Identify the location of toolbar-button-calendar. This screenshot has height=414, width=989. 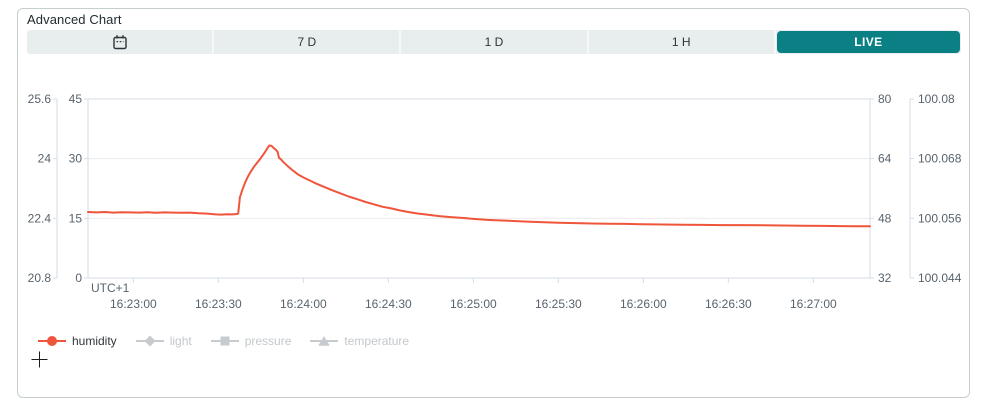
(119, 42).